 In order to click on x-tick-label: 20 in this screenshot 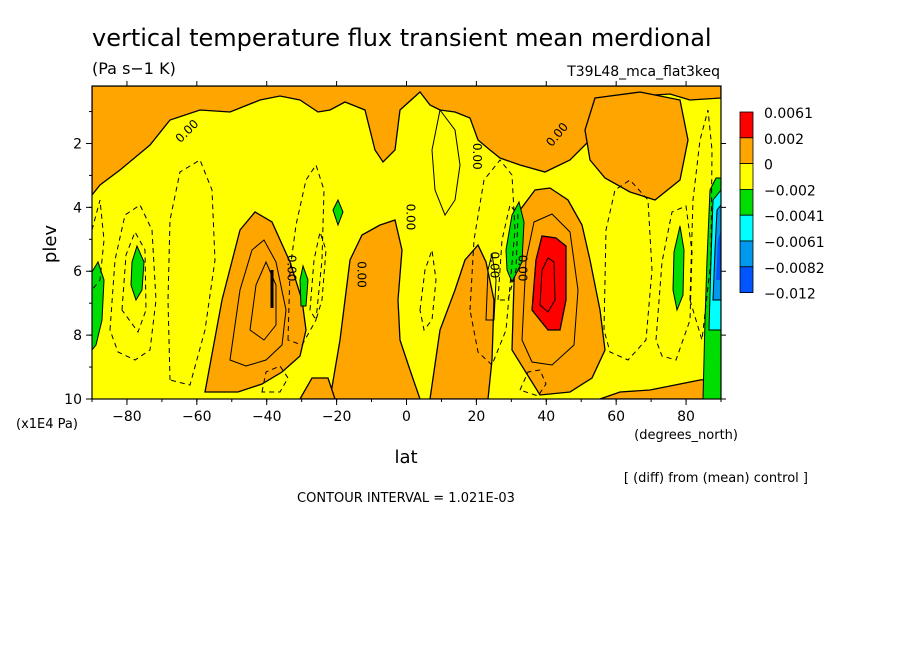, I will do `click(476, 417)`.